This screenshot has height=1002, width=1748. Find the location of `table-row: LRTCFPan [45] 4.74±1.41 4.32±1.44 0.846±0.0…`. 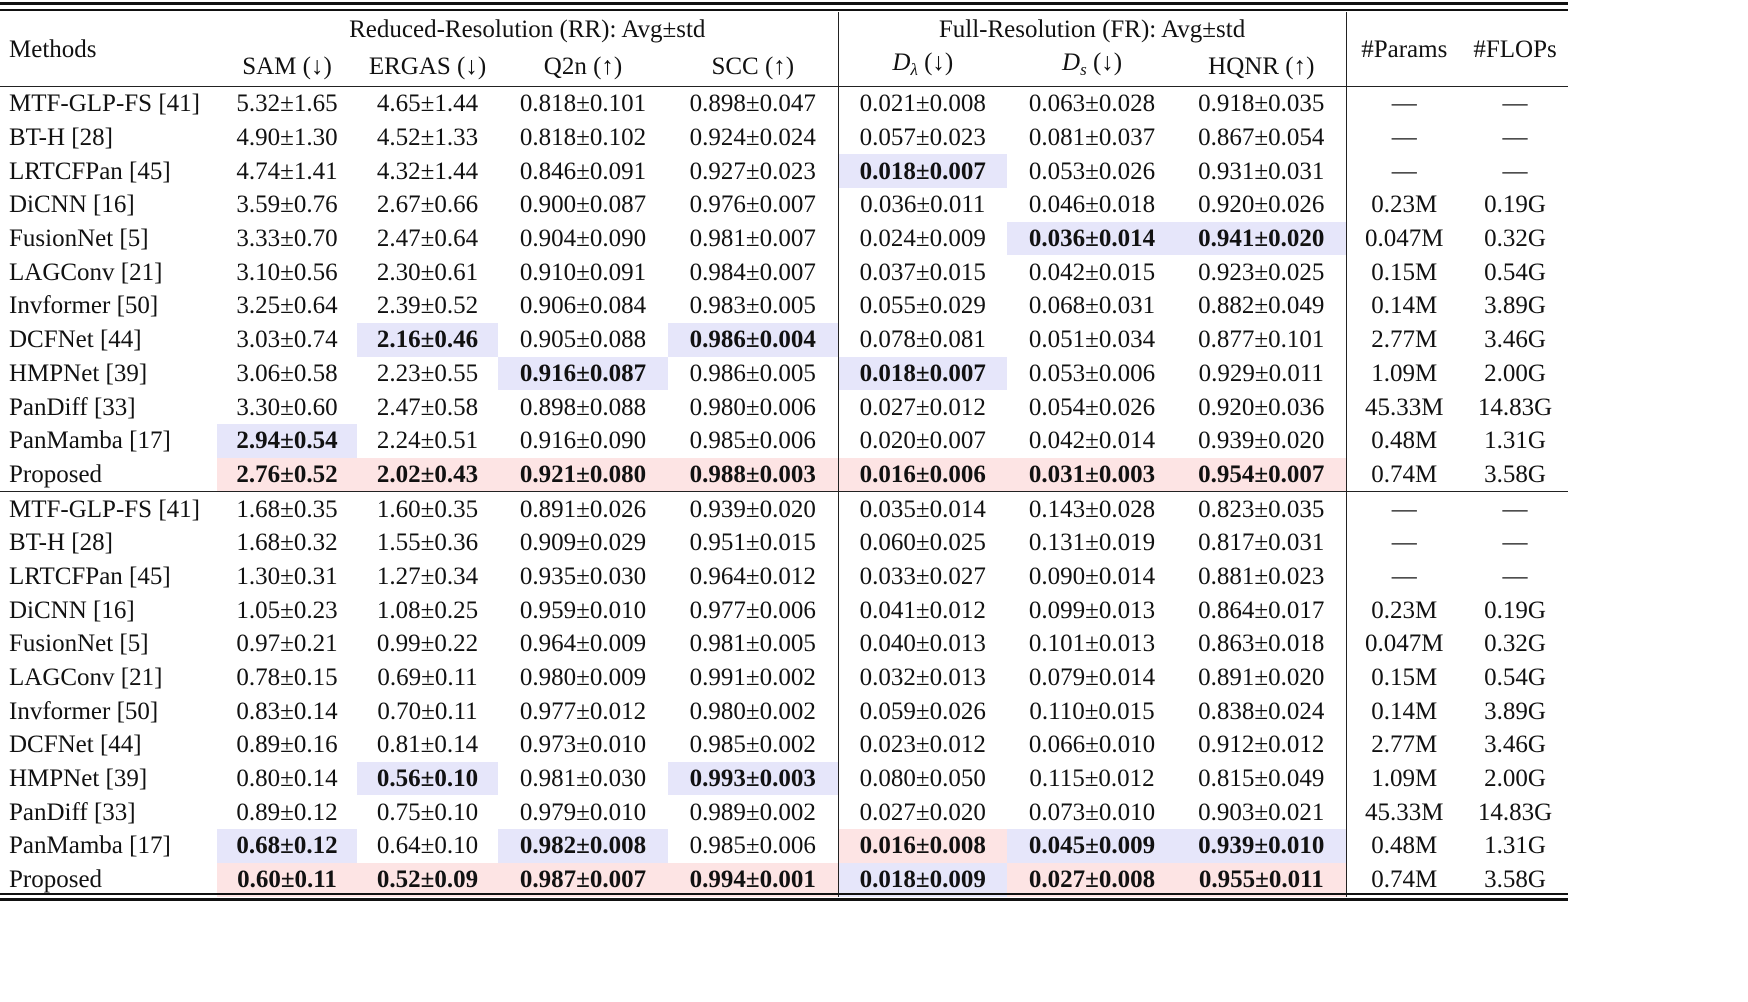

table-row: LRTCFPan [45] 4.74±1.41 4.32±1.44 0.846±0.0… is located at coordinates (784, 171).